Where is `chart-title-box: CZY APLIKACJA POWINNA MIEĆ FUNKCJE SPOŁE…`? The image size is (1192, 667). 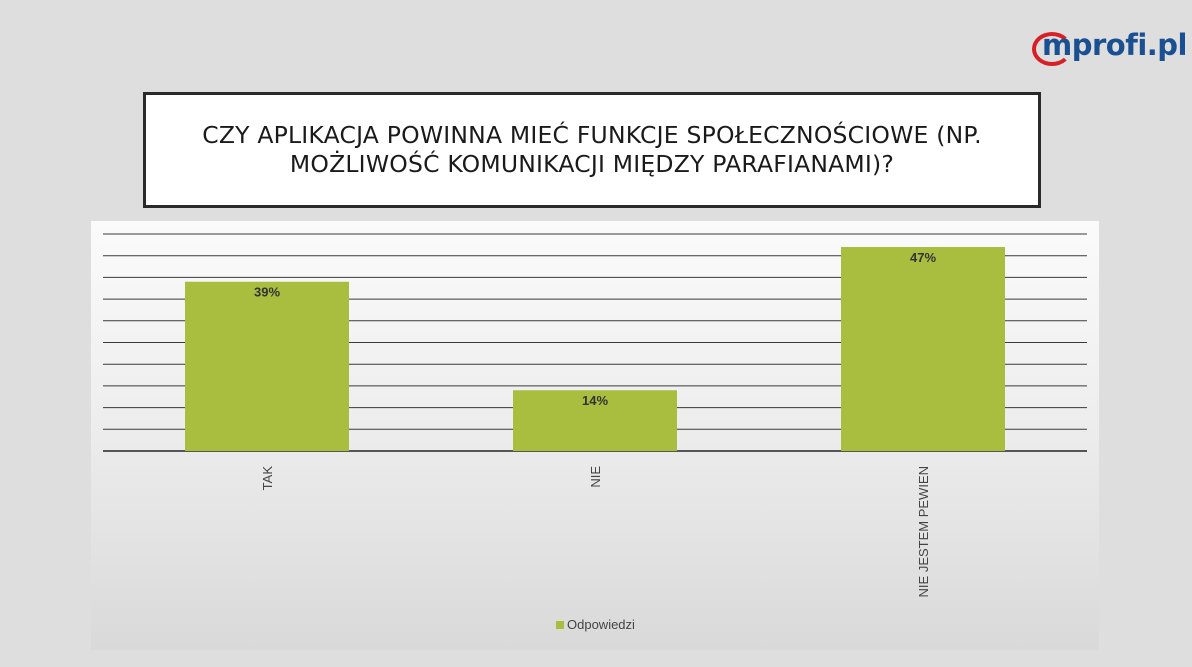 chart-title-box: CZY APLIKACJA POWINNA MIEĆ FUNKCJE SPOŁE… is located at coordinates (592, 150).